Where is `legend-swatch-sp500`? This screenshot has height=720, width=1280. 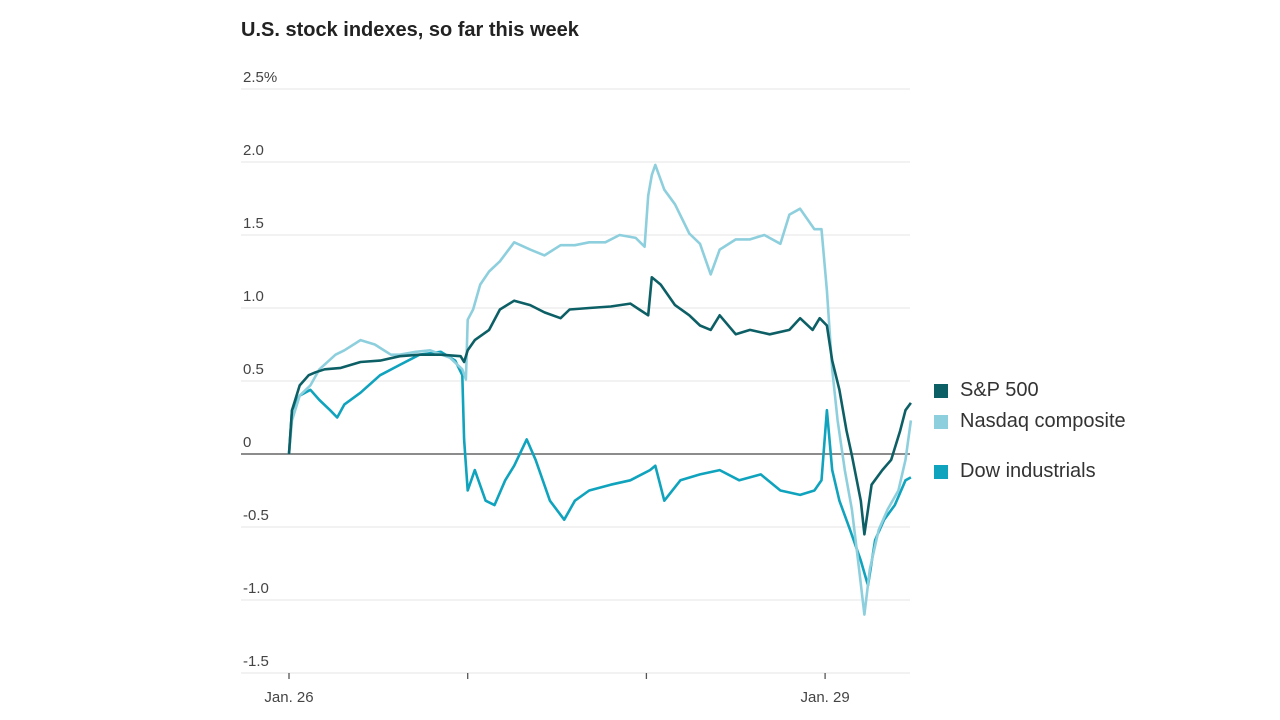
legend-swatch-sp500 is located at coordinates (941, 390).